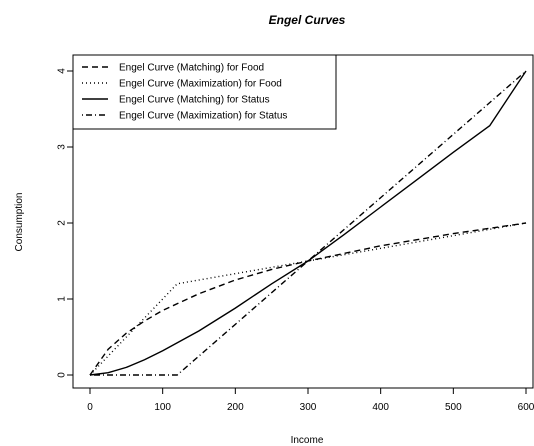 The width and height of the screenshot is (534, 446). I want to click on y-axis-label: Consumption, so click(19, 222).